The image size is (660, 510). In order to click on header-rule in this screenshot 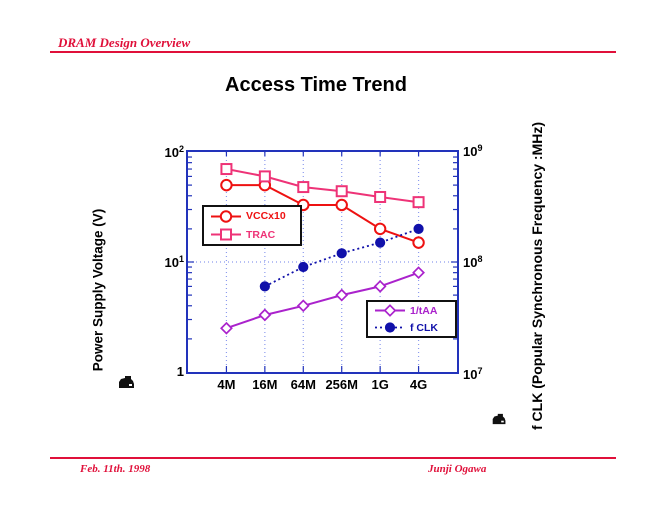, I will do `click(333, 52)`.